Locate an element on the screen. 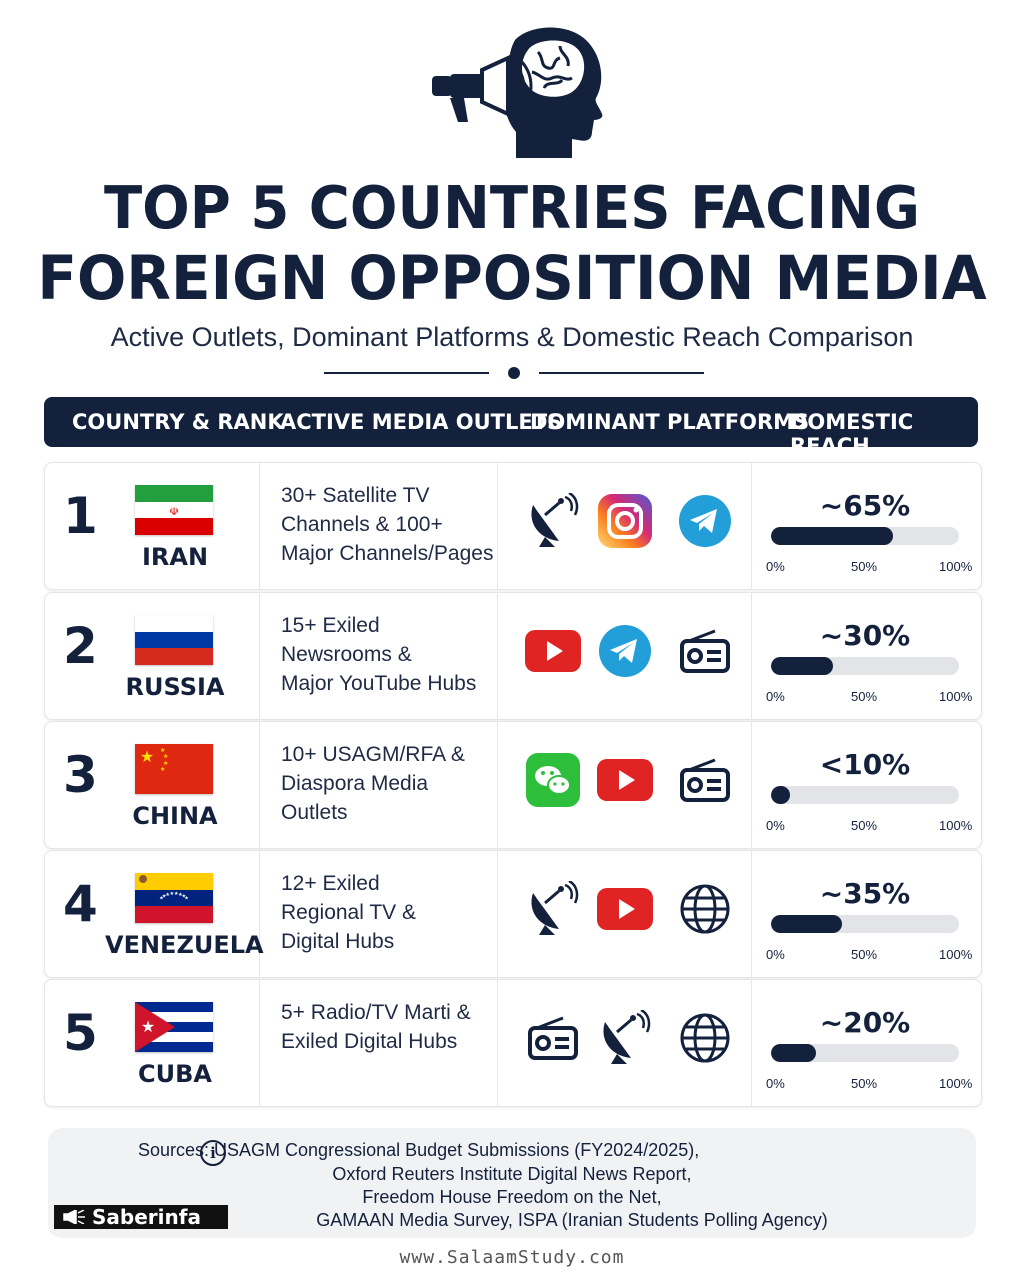 The image size is (1024, 1280). rank-number: 4 is located at coordinates (80, 904).